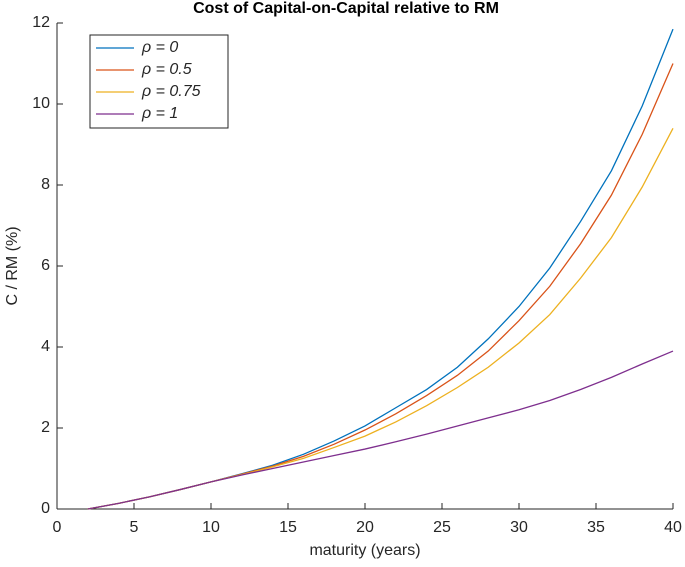  Describe the element at coordinates (673, 527) in the screenshot. I see `x-tick-label: 40` at that location.